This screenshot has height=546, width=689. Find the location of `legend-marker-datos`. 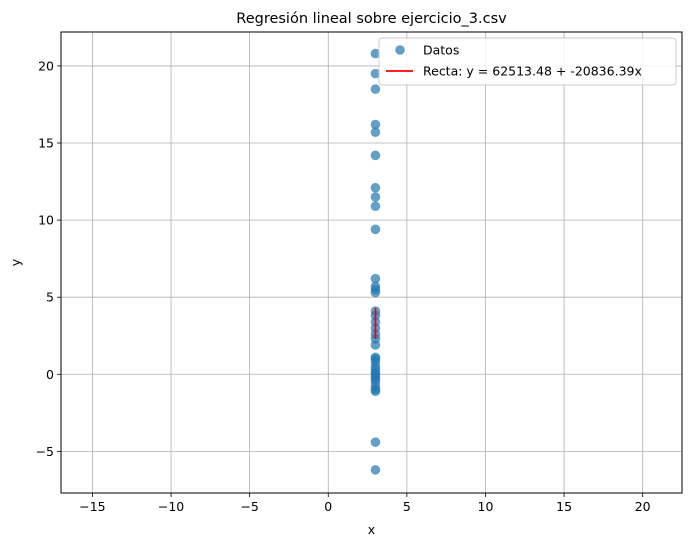

legend-marker-datos is located at coordinates (400, 50).